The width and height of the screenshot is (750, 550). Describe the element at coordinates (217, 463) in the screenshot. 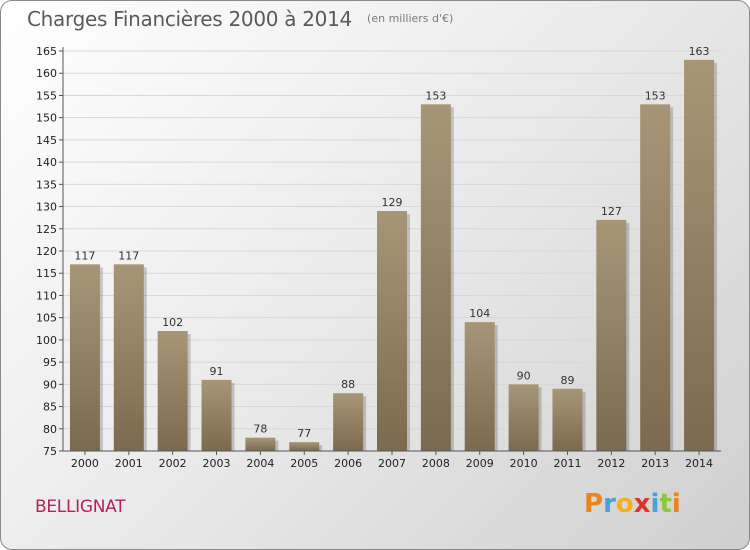

I see `x-tick-label: 2003` at that location.